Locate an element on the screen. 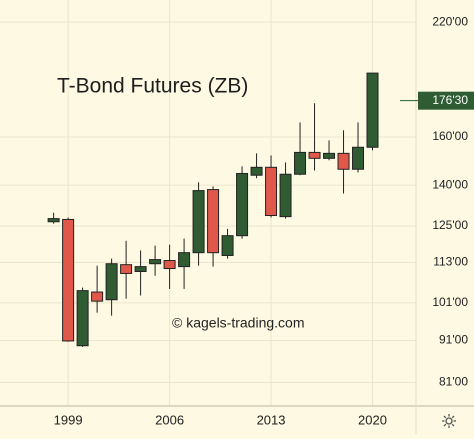 The image size is (474, 439). x-tick-label: 2006 is located at coordinates (169, 419).